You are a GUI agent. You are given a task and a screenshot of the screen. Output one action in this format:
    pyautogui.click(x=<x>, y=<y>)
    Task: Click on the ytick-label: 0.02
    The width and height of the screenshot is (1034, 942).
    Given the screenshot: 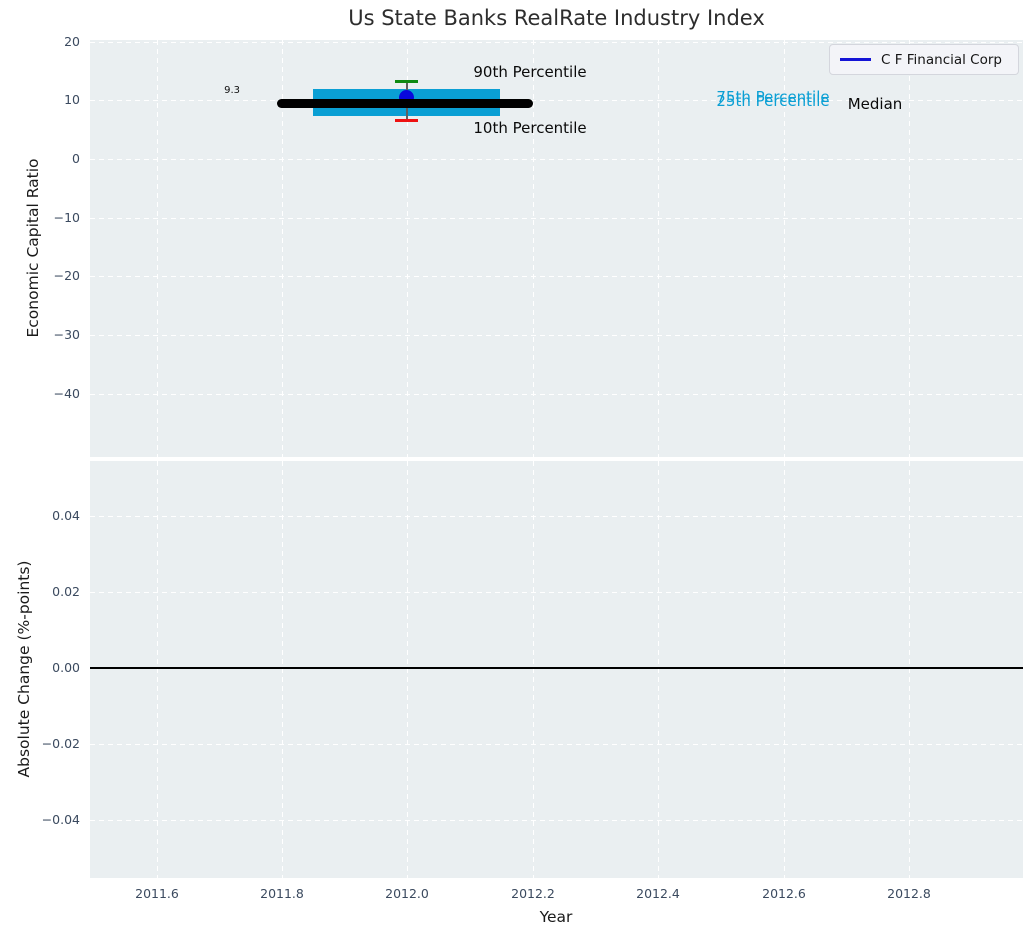 What is the action you would take?
    pyautogui.click(x=66, y=591)
    